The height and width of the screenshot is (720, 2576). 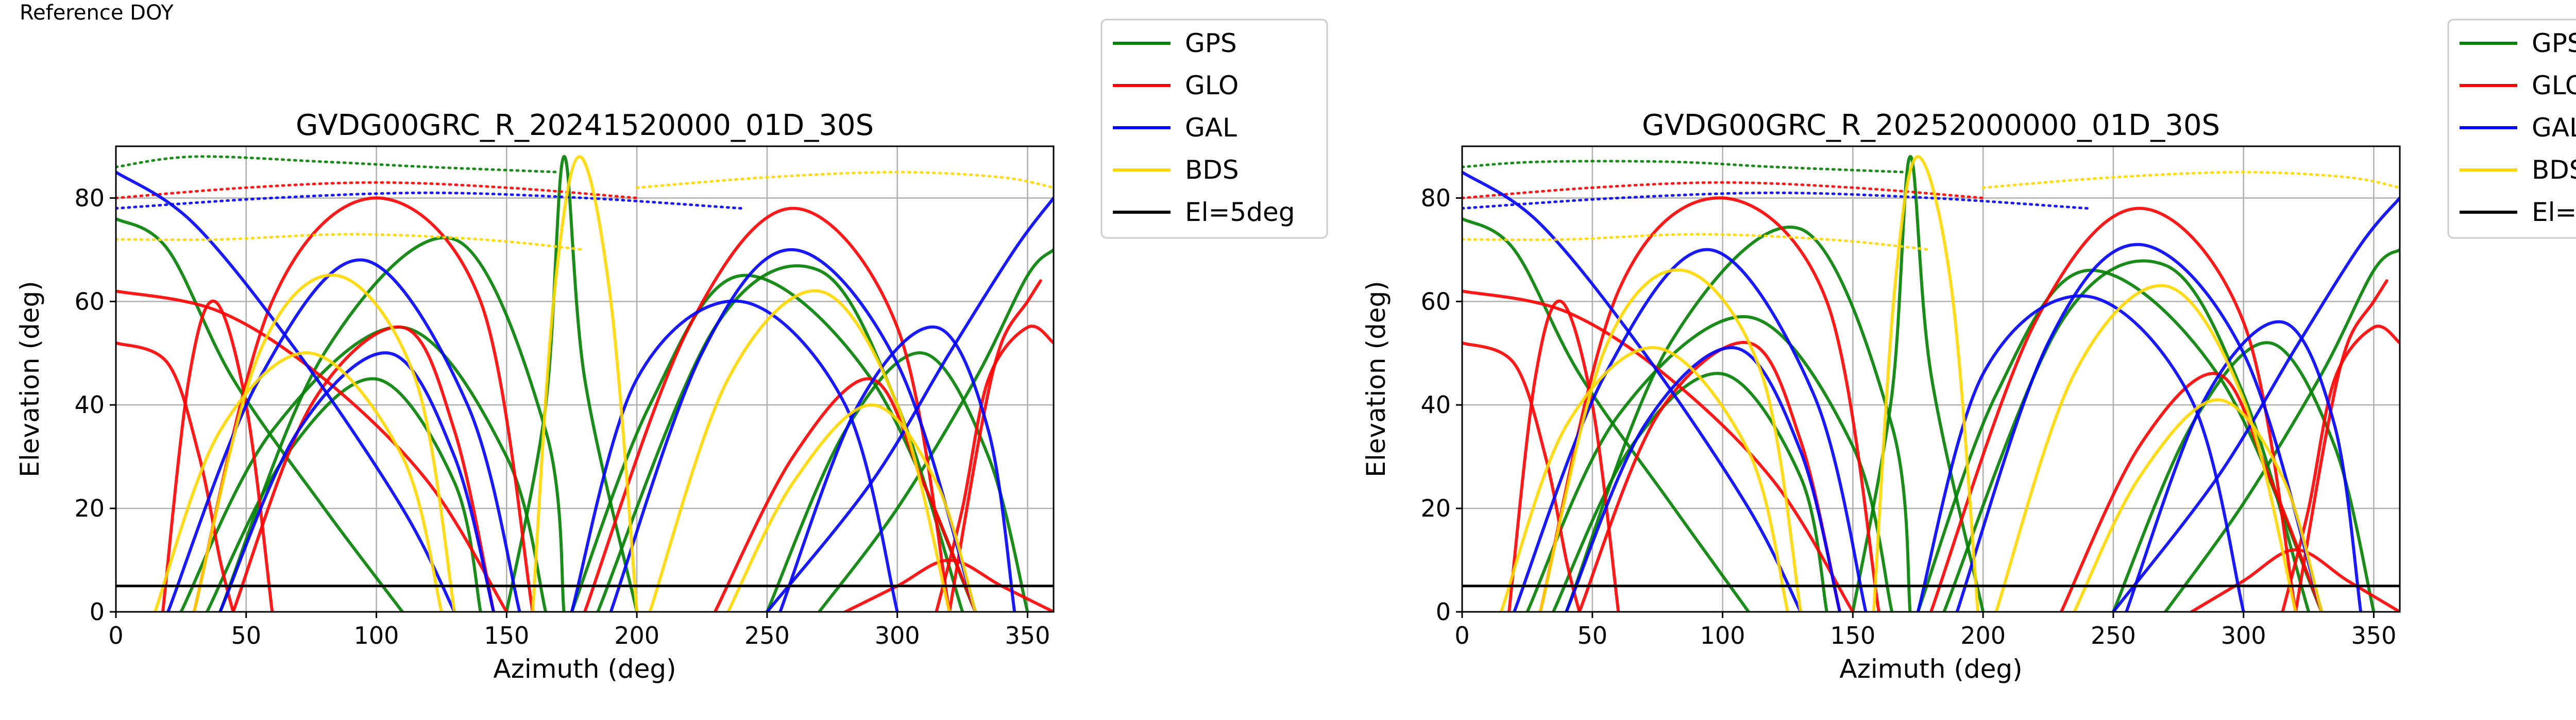 What do you see at coordinates (506, 635) in the screenshot?
I see `x-tick-label: 150` at bounding box center [506, 635].